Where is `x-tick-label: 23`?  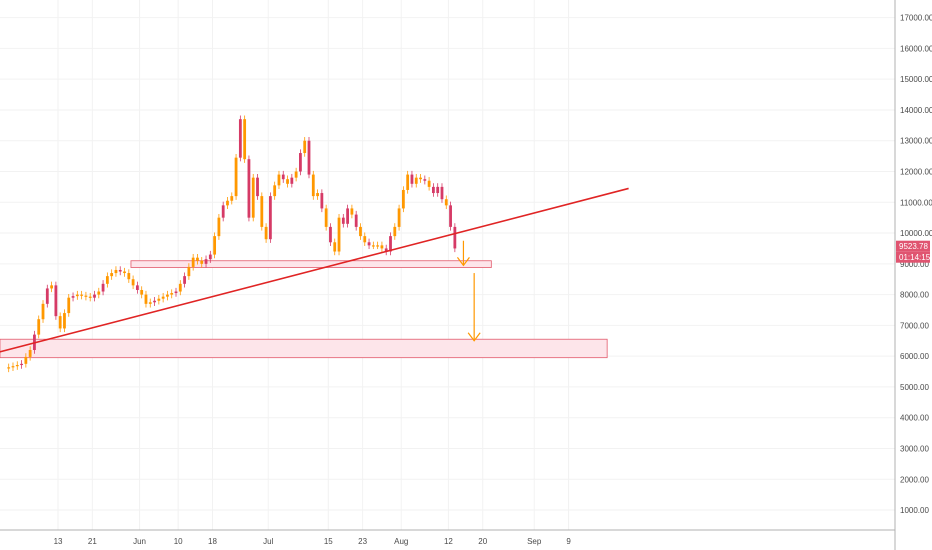 x-tick-label: 23 is located at coordinates (362, 541).